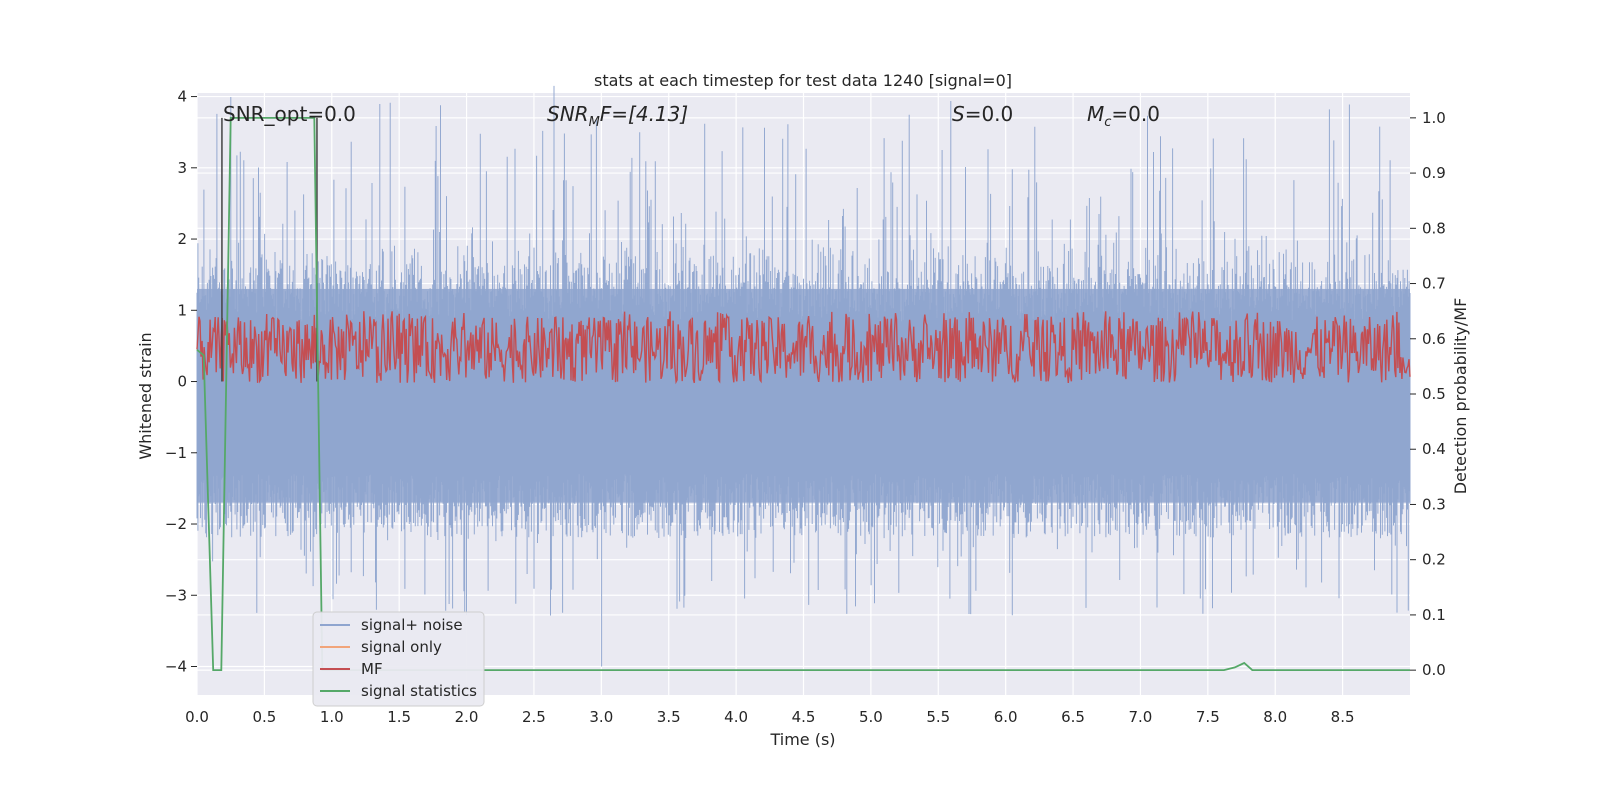  What do you see at coordinates (1006, 717) in the screenshot?
I see `x-tick-label: 6.0` at bounding box center [1006, 717].